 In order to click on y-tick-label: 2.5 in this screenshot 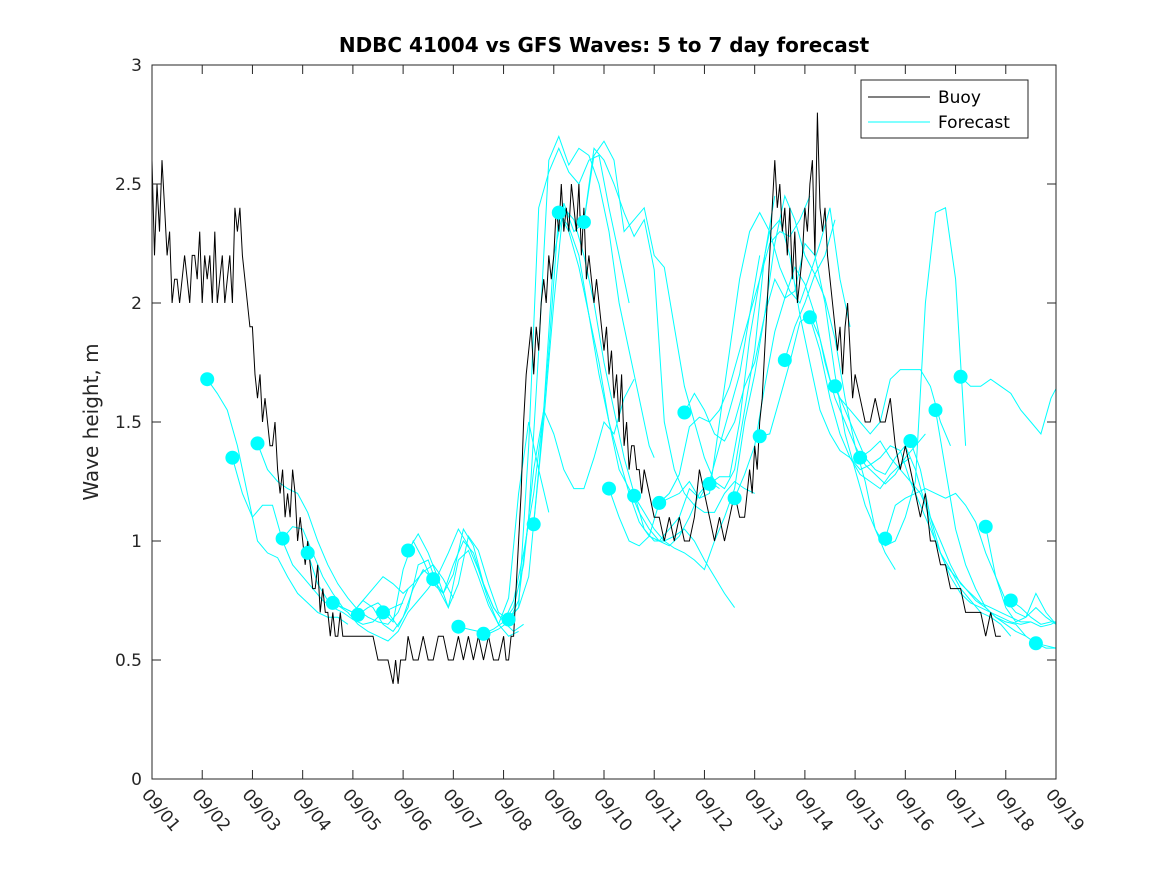, I will do `click(128, 185)`.